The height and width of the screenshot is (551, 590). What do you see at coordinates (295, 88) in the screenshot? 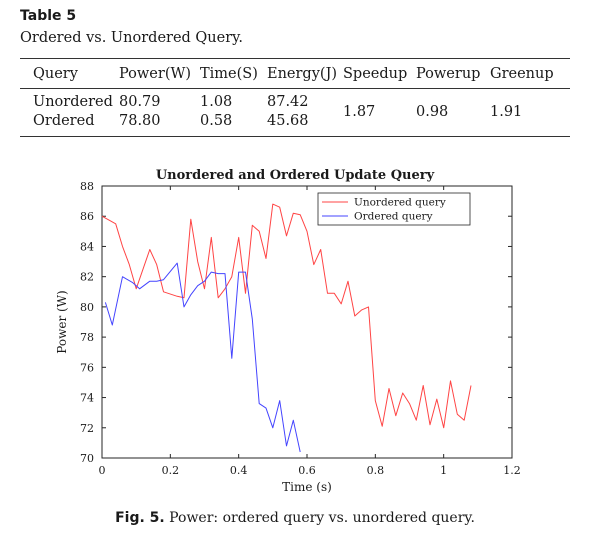
I see `table-header-rule` at bounding box center [295, 88].